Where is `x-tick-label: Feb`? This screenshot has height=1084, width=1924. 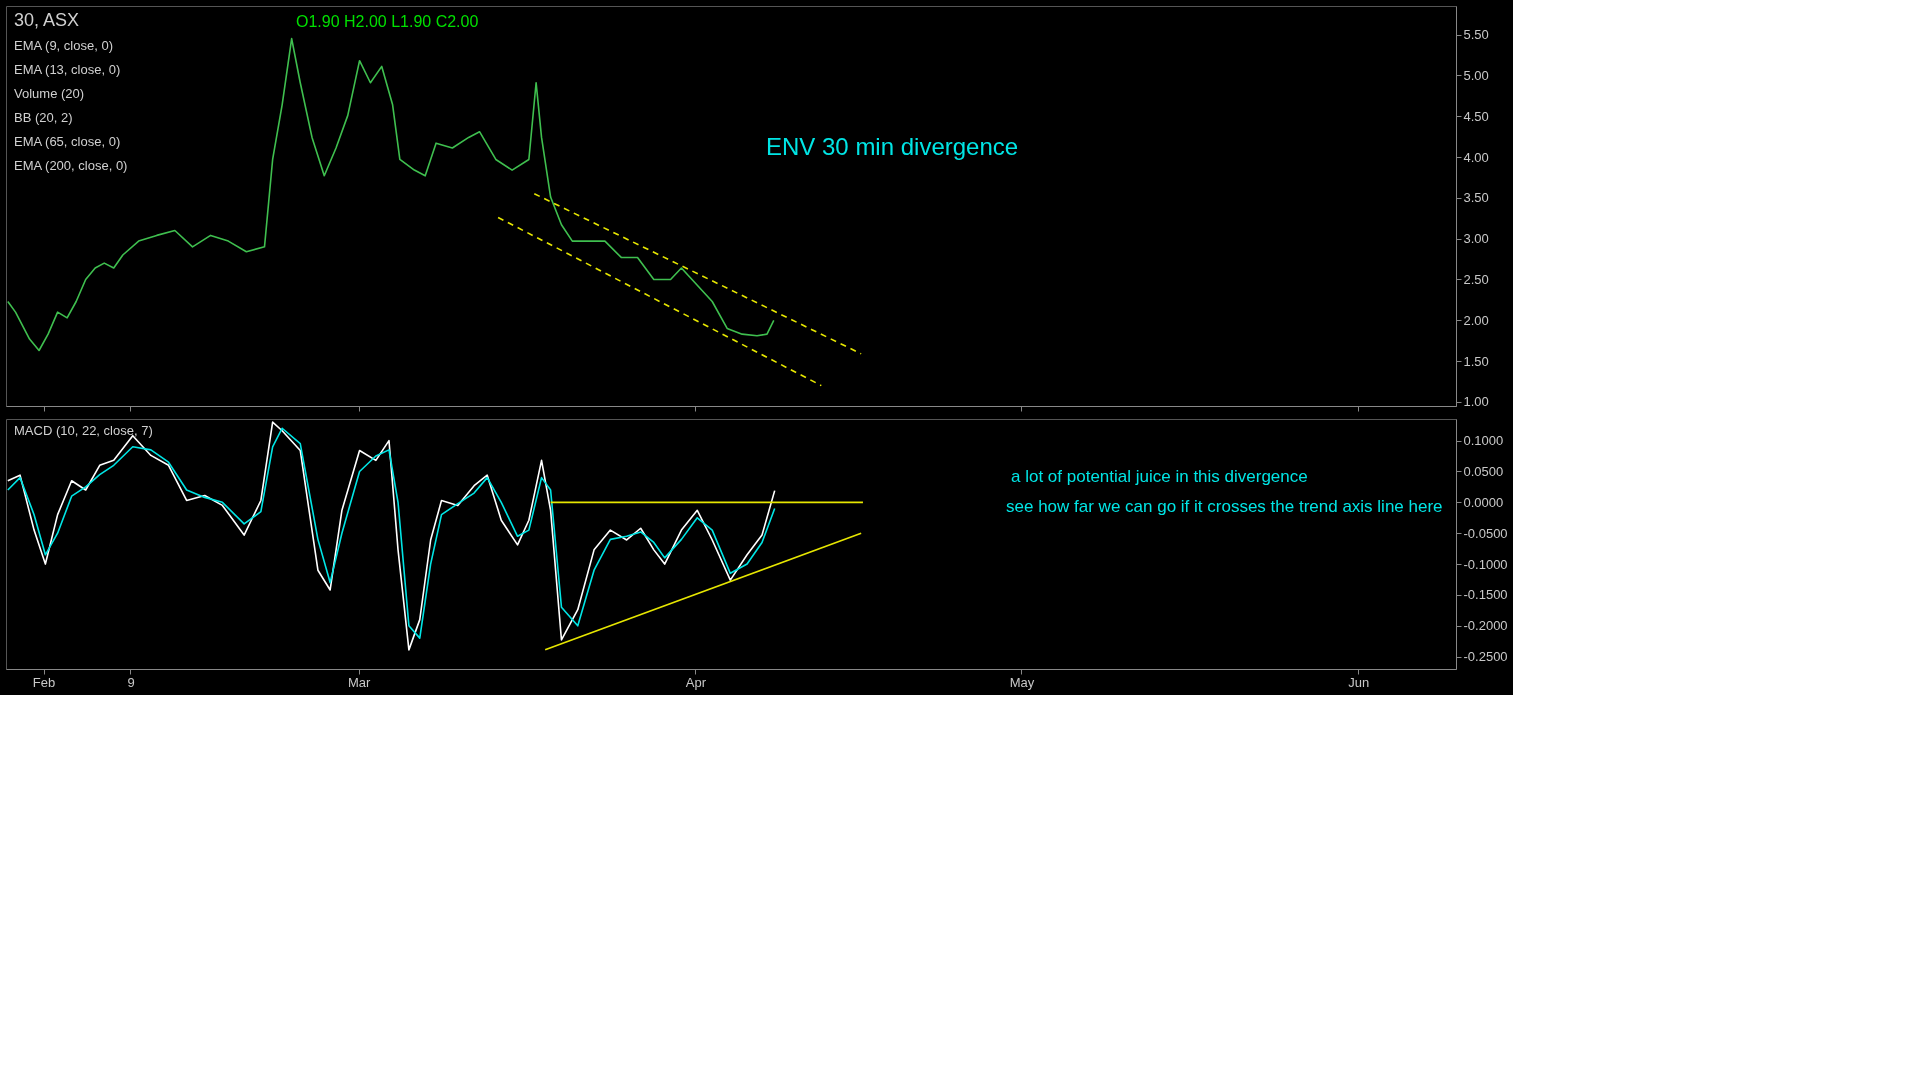 x-tick-label: Feb is located at coordinates (44, 682).